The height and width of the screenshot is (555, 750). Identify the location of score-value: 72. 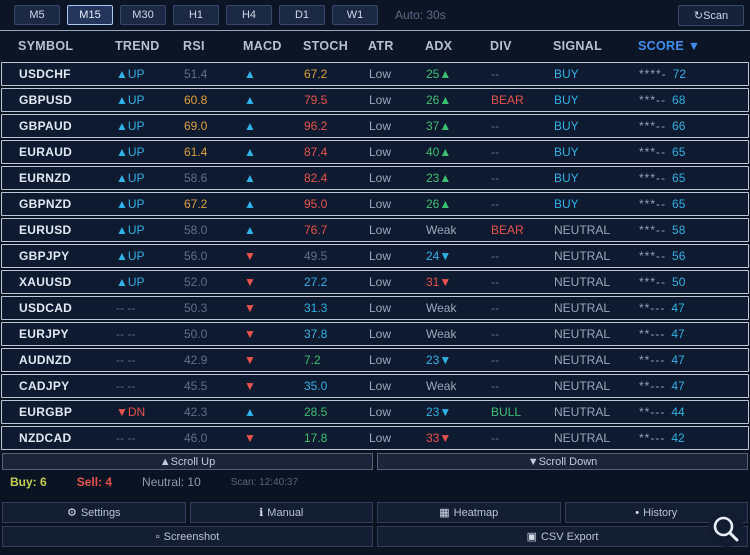
(679, 74).